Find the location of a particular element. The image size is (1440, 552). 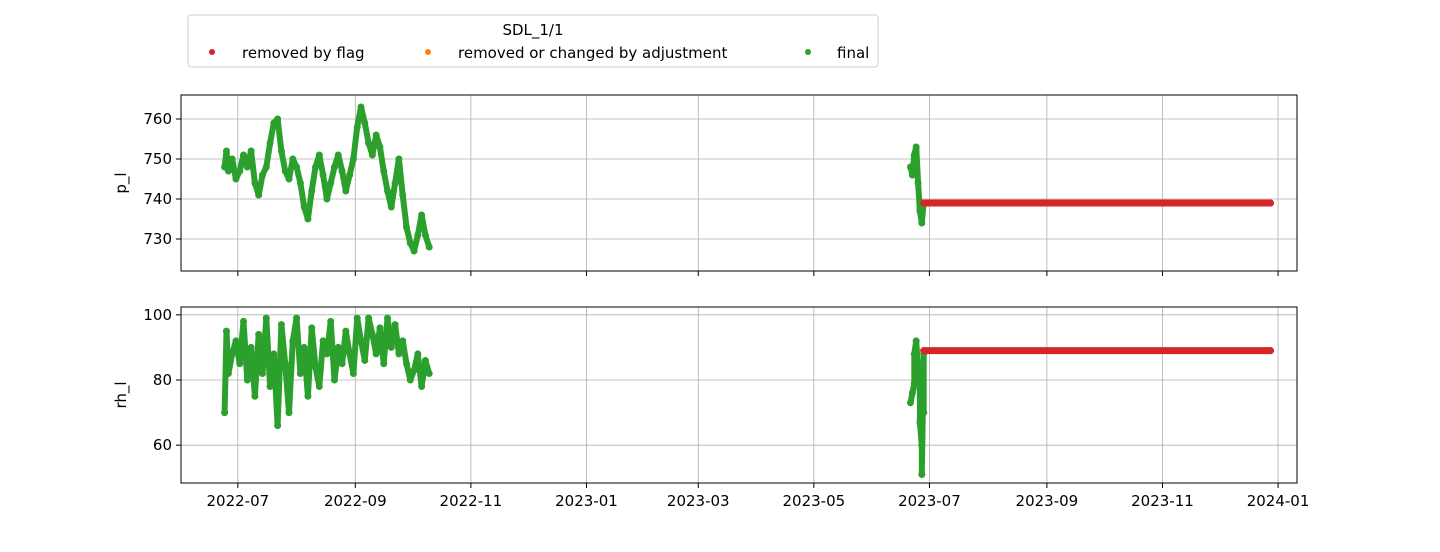

series-removed-by-flag-point is located at coordinates (924, 351).